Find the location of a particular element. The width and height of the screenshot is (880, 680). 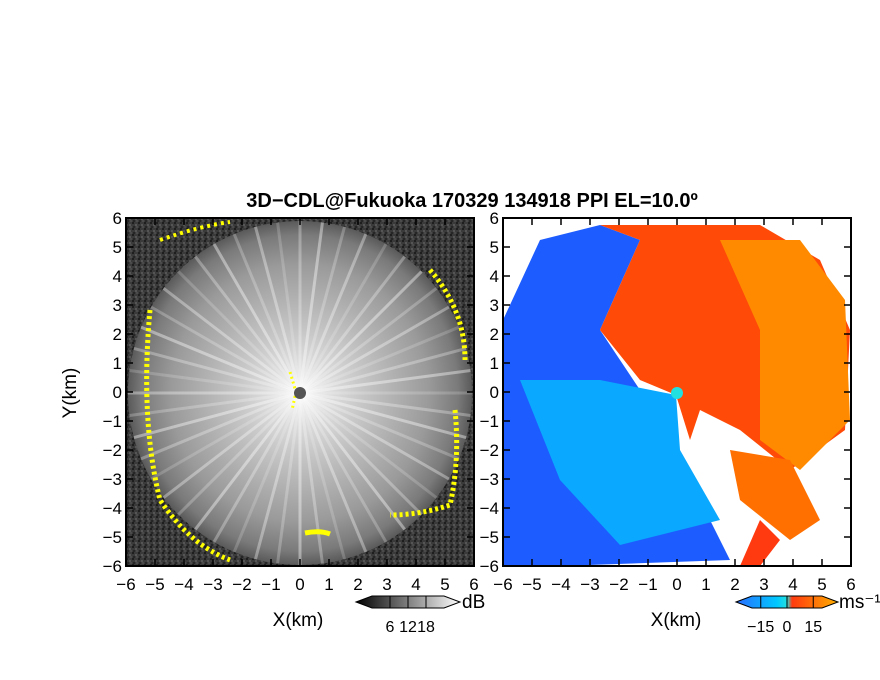

velocity-x-tick-label: 0 is located at coordinates (676, 584).